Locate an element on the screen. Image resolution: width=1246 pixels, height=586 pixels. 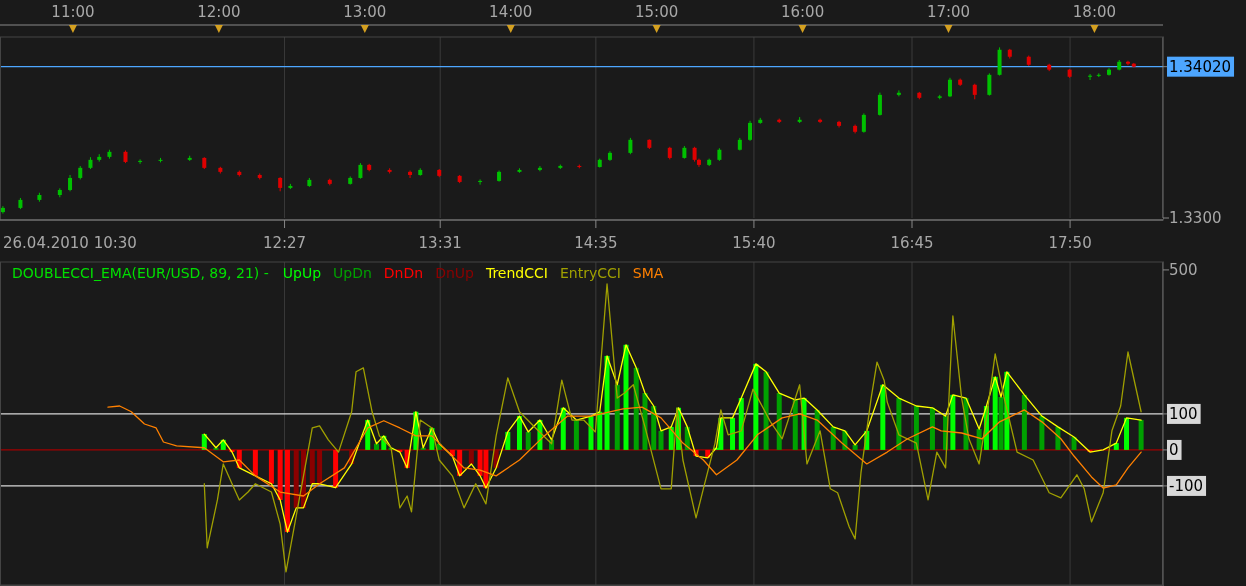
x2-tick-label: 14:00 is located at coordinates (511, 12).